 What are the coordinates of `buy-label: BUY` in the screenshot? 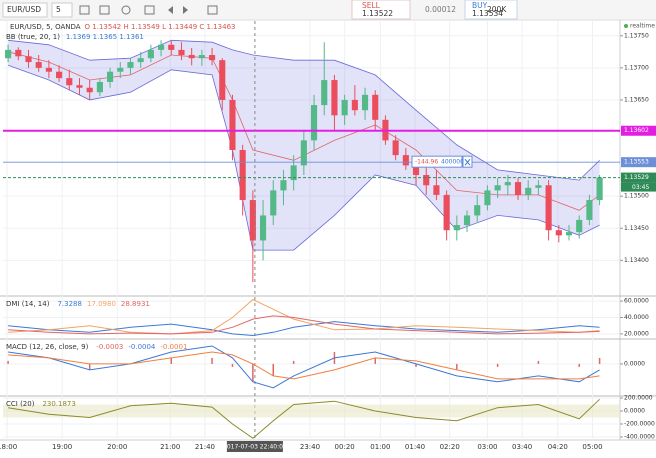 It's located at (480, 5).